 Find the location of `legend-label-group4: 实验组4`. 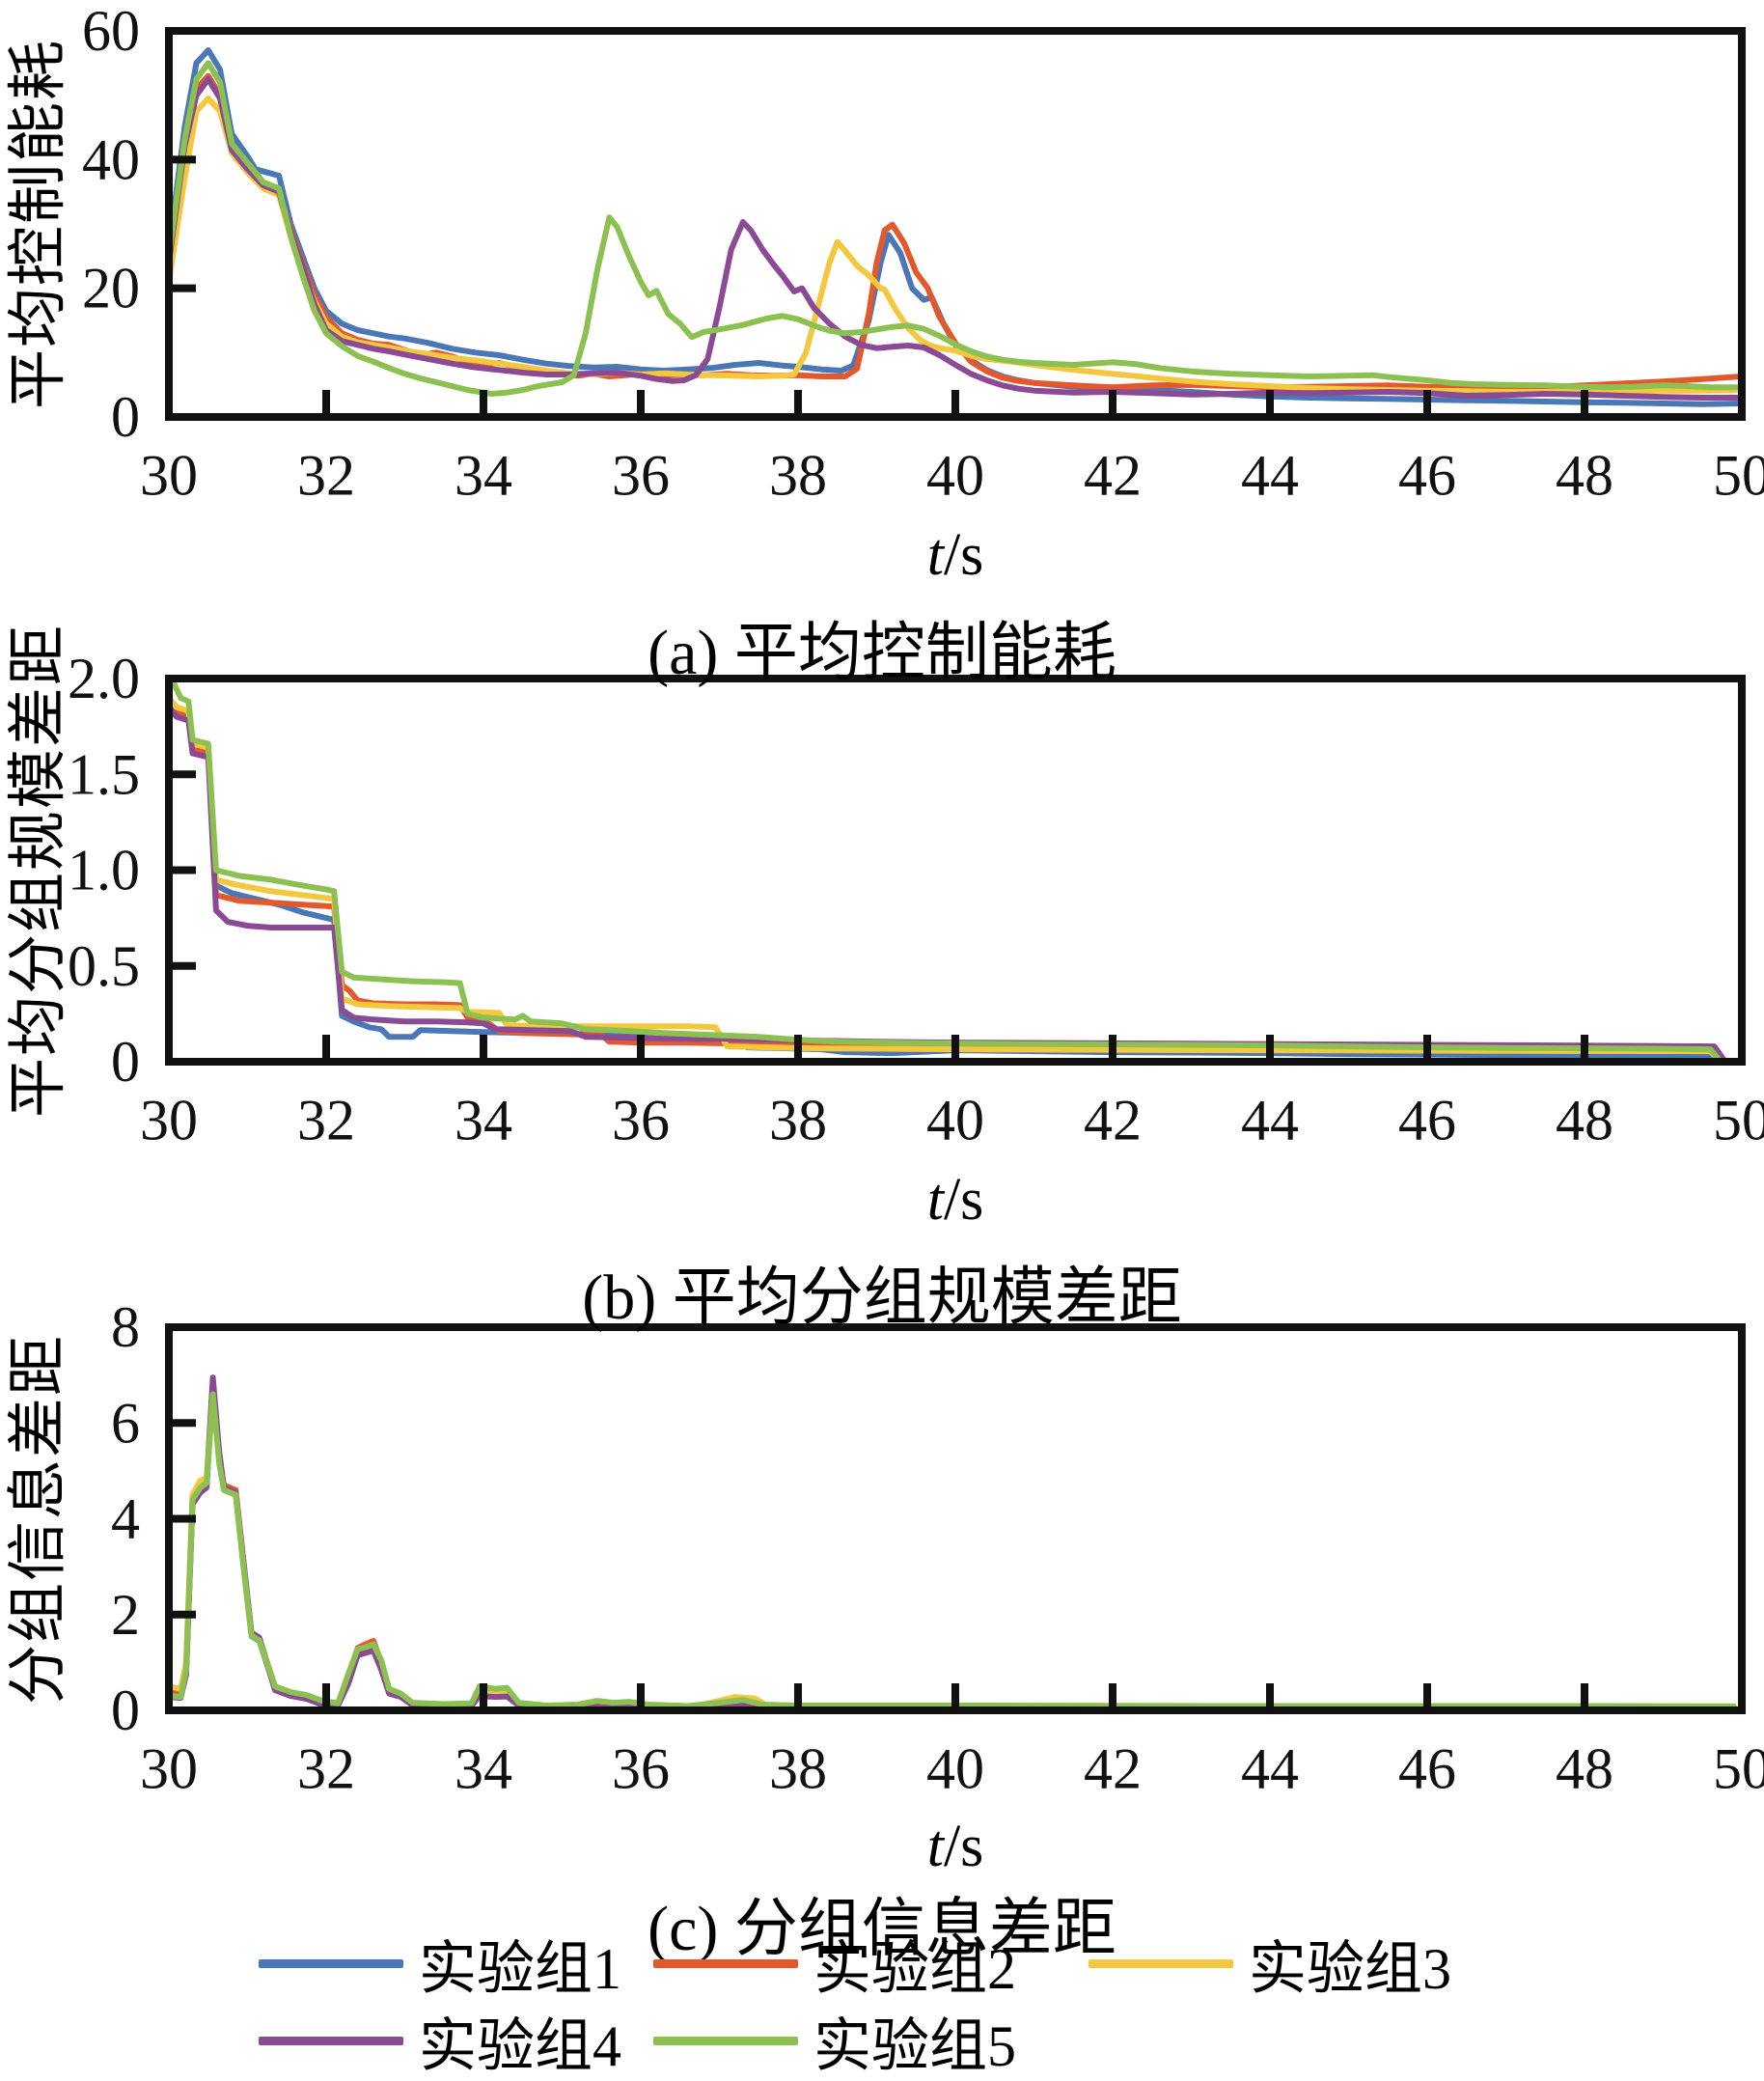

legend-label-group4: 实验组4 is located at coordinates (520, 2046).